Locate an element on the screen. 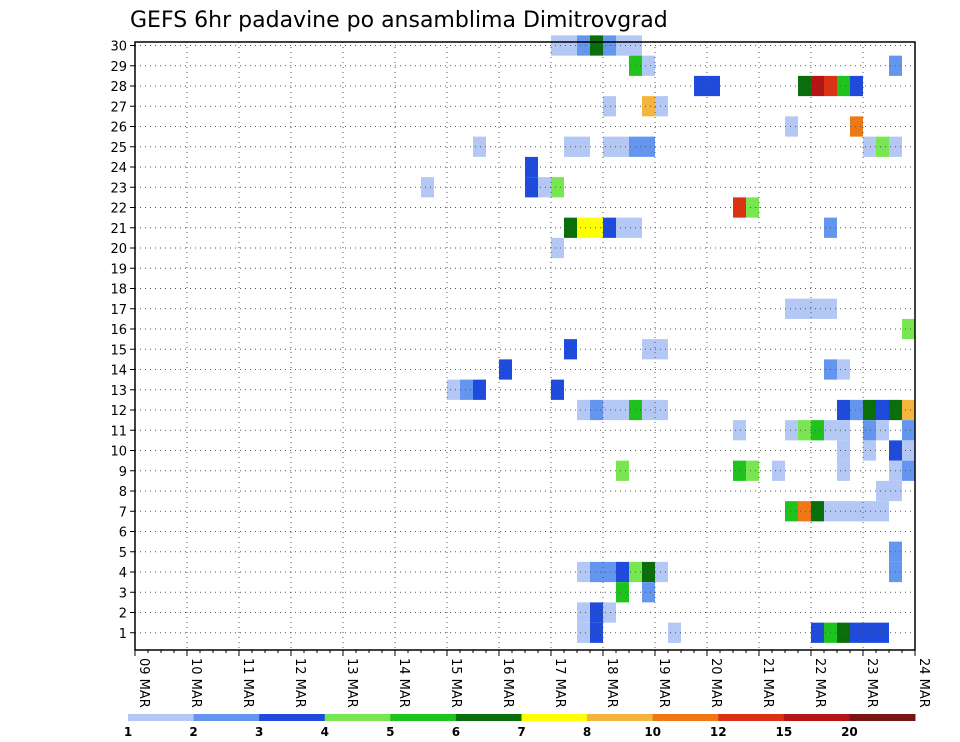 The height and width of the screenshot is (742, 960). cell-m2-s37 is located at coordinates (609, 612).